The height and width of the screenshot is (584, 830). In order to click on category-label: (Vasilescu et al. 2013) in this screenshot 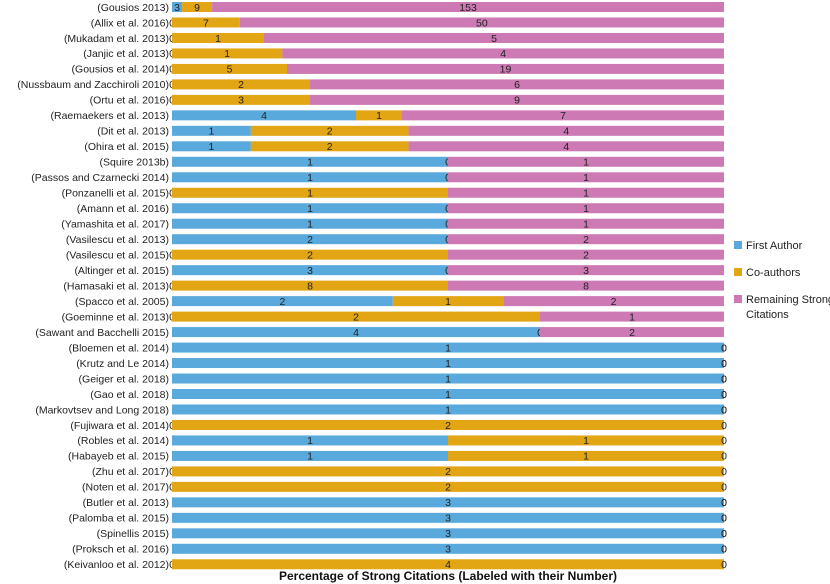, I will do `click(117, 240)`.